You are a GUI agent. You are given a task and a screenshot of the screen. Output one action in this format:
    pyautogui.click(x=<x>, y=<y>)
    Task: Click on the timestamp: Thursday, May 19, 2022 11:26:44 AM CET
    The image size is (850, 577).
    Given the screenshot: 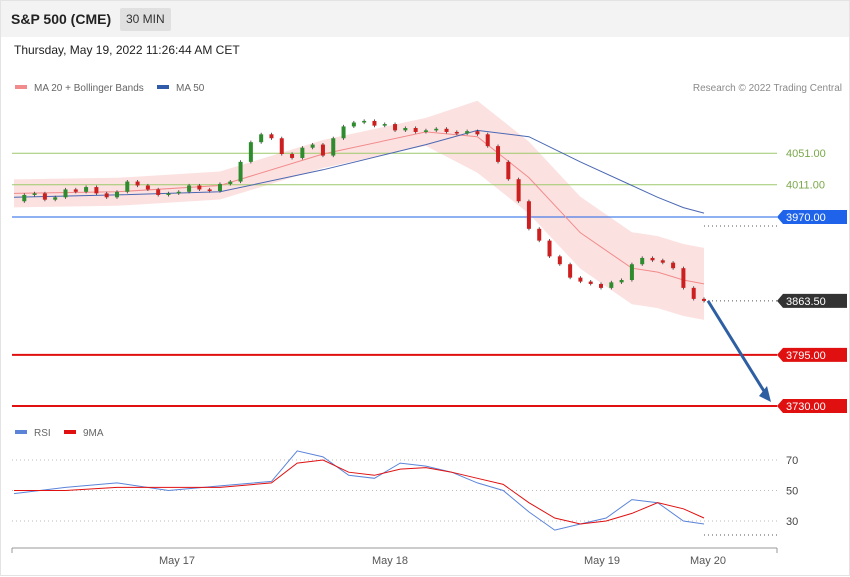 What is the action you would take?
    pyautogui.click(x=127, y=50)
    